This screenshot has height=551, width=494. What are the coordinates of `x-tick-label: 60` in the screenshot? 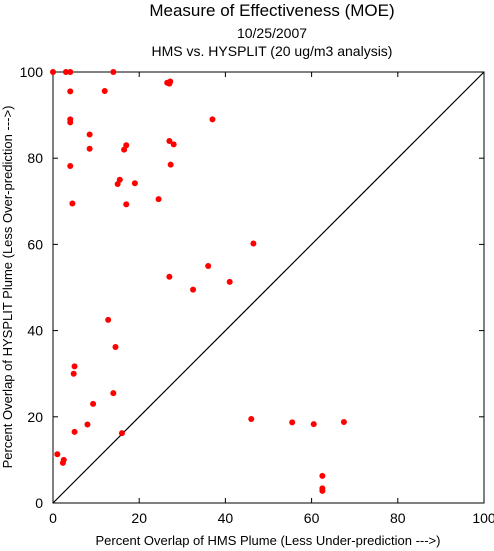 It's located at (312, 518).